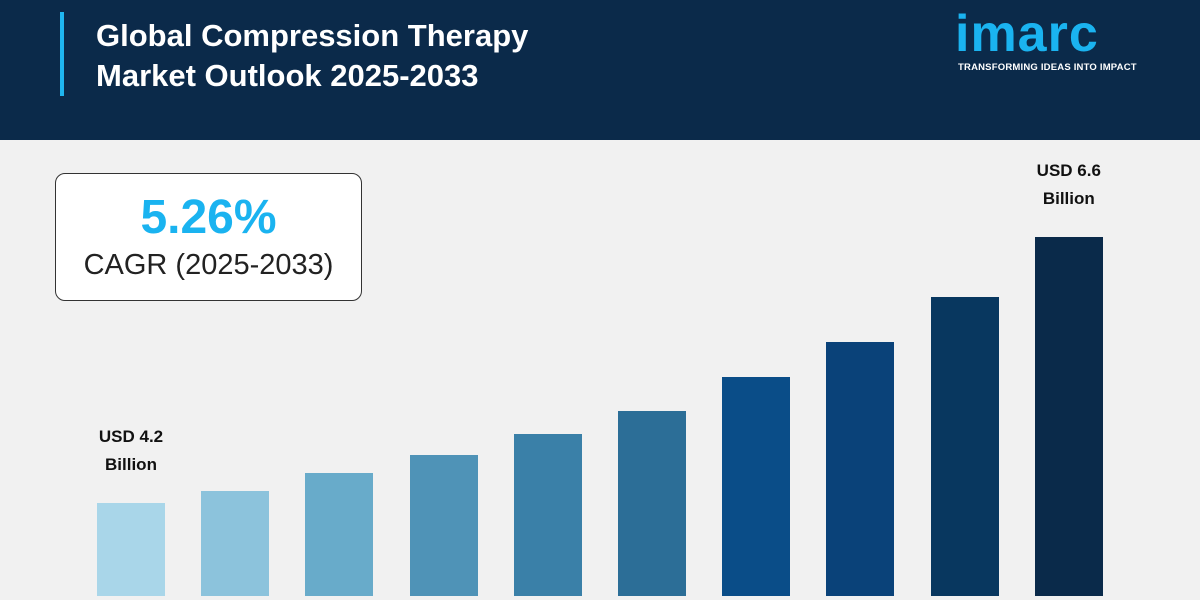 The image size is (1200, 600). I want to click on cagr-label: CAGR (2025-2033), so click(208, 265).